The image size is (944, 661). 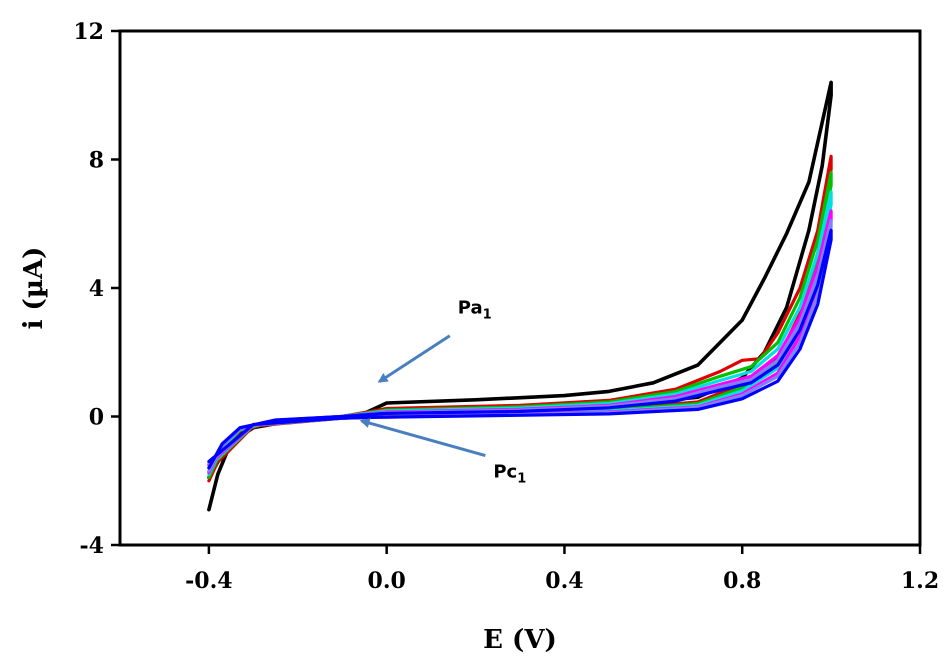 I want to click on y-tick-label: 12, so click(x=88, y=32).